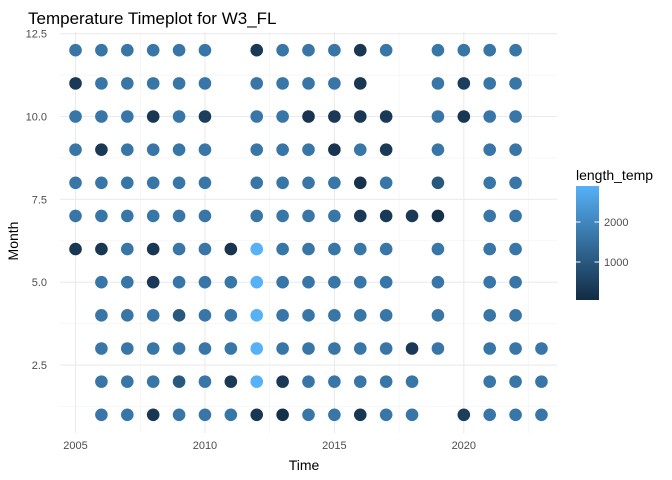 The width and height of the screenshot is (672, 480). Describe the element at coordinates (36, 200) in the screenshot. I see `y-axis-ticks: 2.5 5.0 7.5 10.0 12.5` at that location.